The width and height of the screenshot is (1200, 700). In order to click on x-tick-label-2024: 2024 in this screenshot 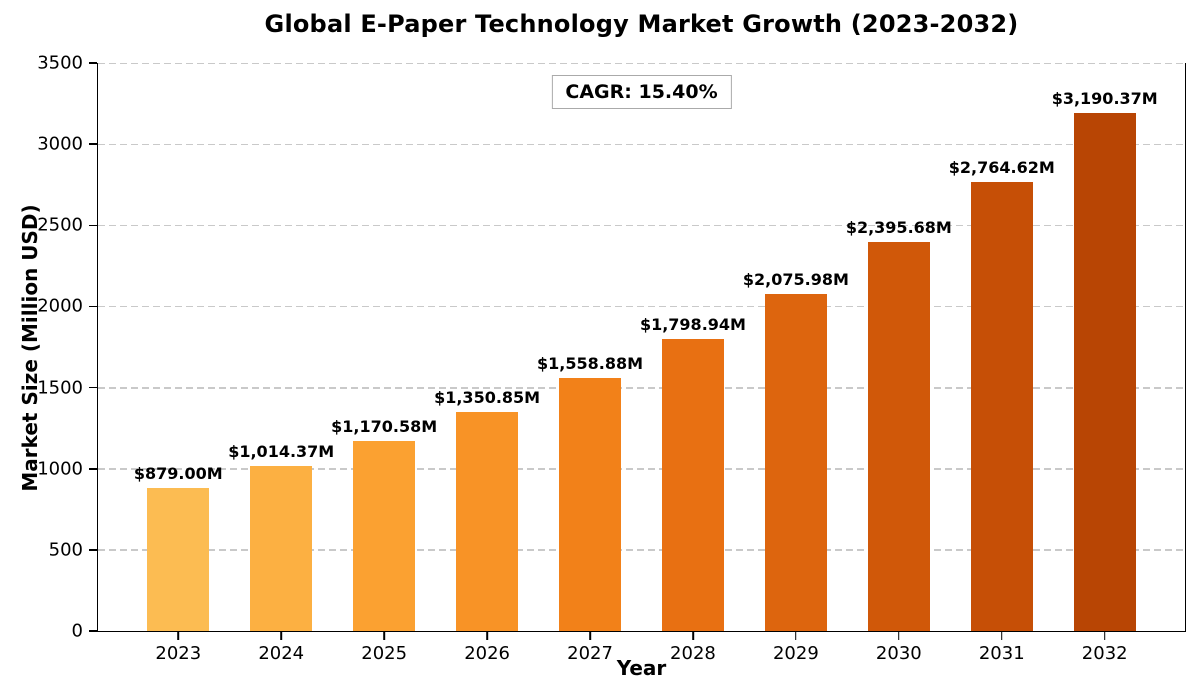, I will do `click(281, 653)`.